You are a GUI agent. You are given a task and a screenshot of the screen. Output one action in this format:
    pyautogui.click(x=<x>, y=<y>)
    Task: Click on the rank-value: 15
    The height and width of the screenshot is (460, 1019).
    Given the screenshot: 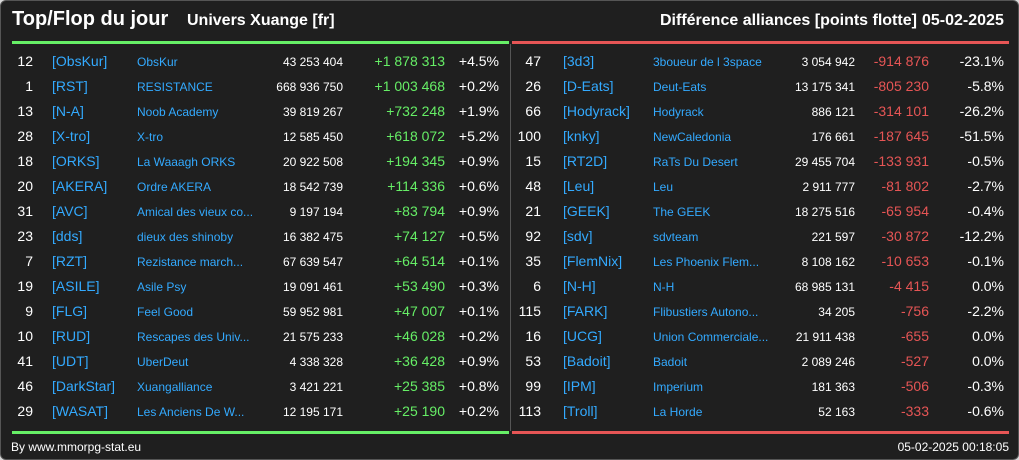 What is the action you would take?
    pyautogui.click(x=533, y=161)
    